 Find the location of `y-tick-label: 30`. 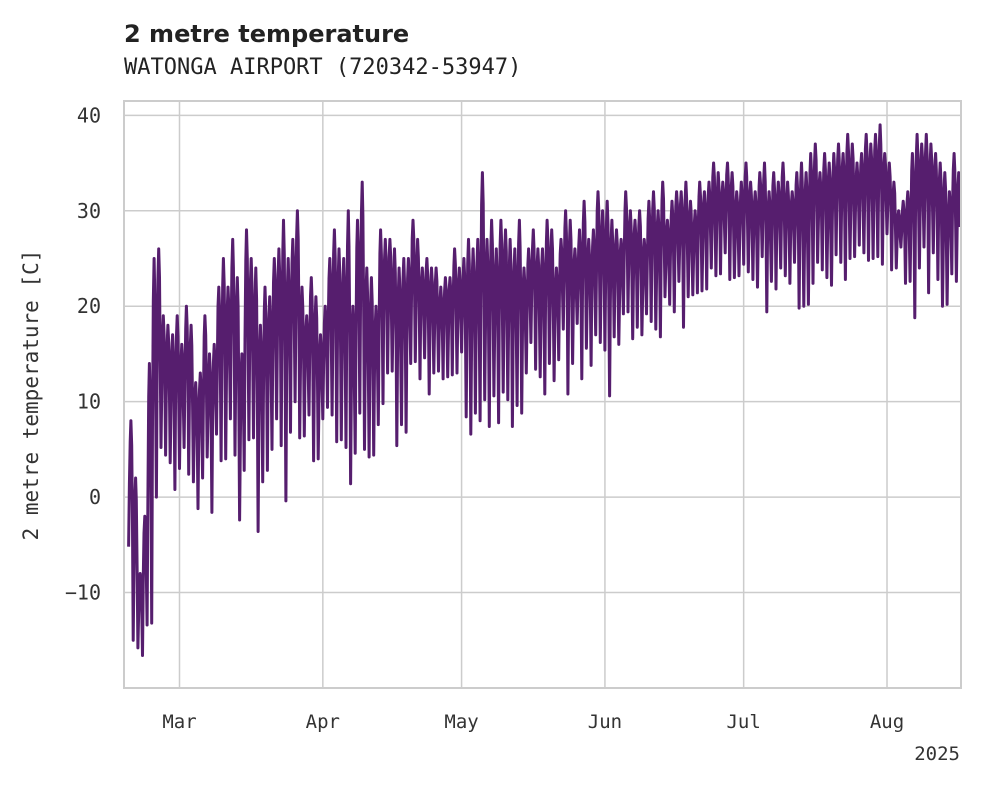

y-tick-label: 30 is located at coordinates (89, 211).